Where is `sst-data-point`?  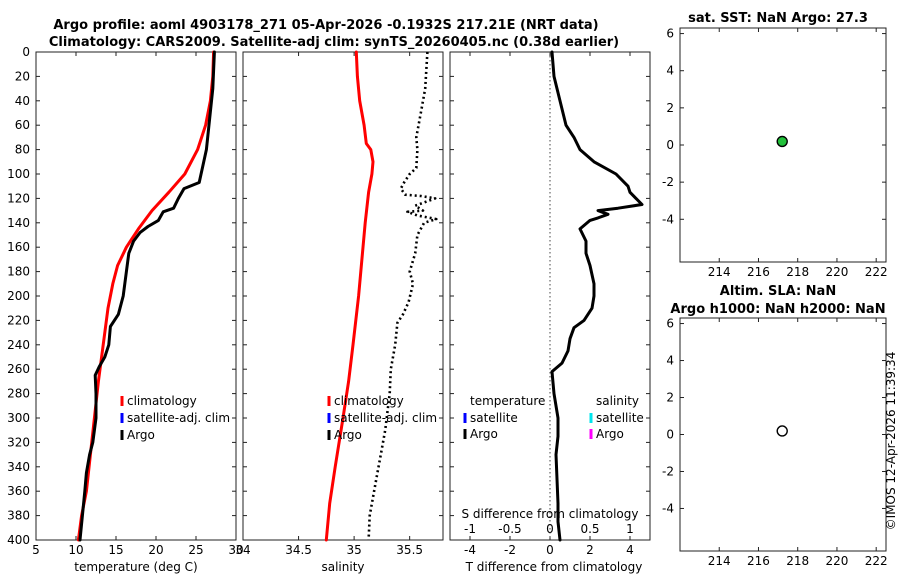 sst-data-point is located at coordinates (782, 141).